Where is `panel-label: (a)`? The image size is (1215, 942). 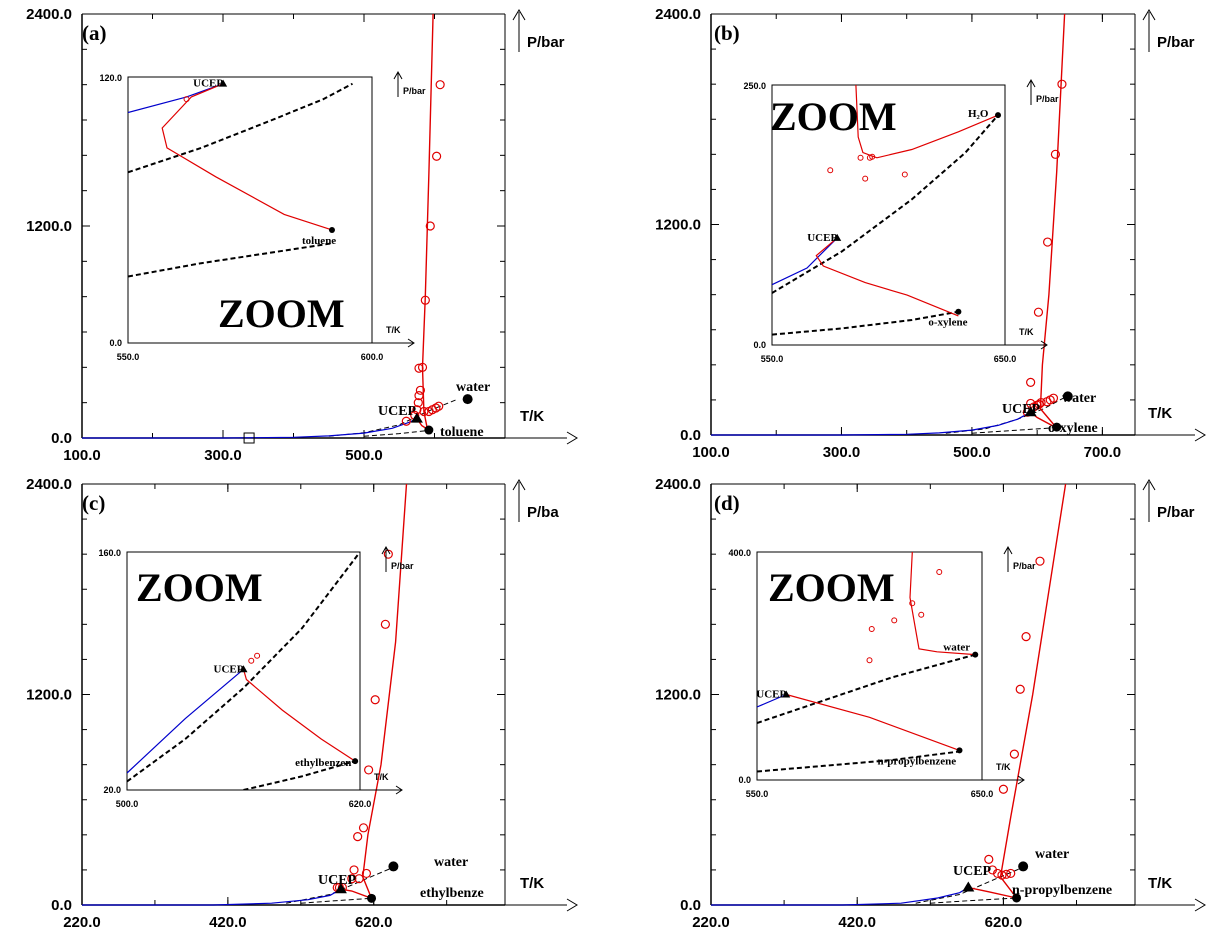
panel-label: (a) is located at coordinates (94, 33).